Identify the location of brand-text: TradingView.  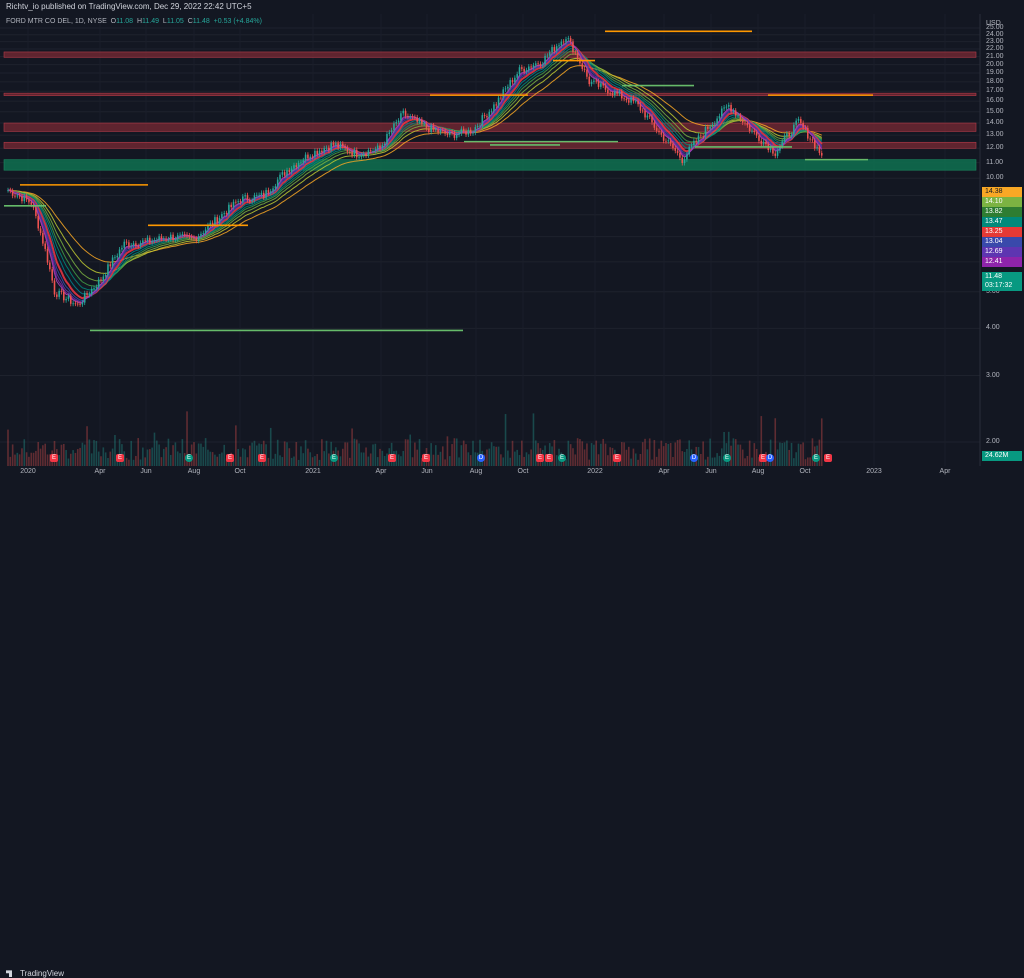
(42, 973).